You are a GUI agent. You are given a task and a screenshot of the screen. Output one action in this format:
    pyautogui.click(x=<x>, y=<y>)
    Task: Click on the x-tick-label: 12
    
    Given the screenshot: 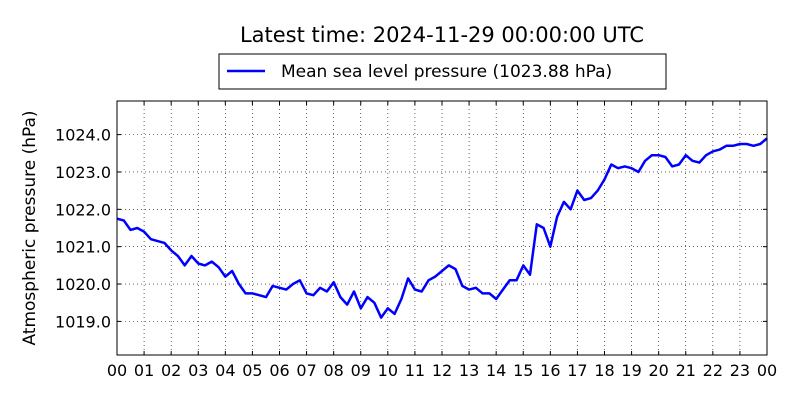 What is the action you would take?
    pyautogui.click(x=442, y=370)
    